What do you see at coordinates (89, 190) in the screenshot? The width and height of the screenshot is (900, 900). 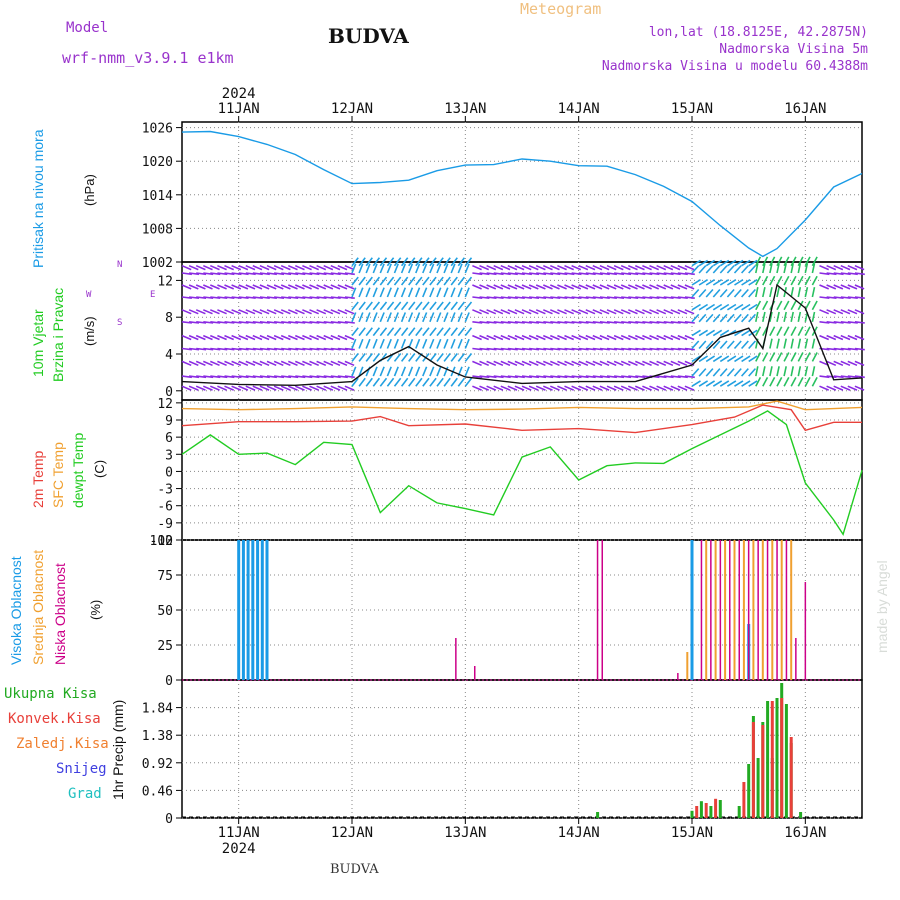 I see `pressure-unit: (hPa)` at bounding box center [89, 190].